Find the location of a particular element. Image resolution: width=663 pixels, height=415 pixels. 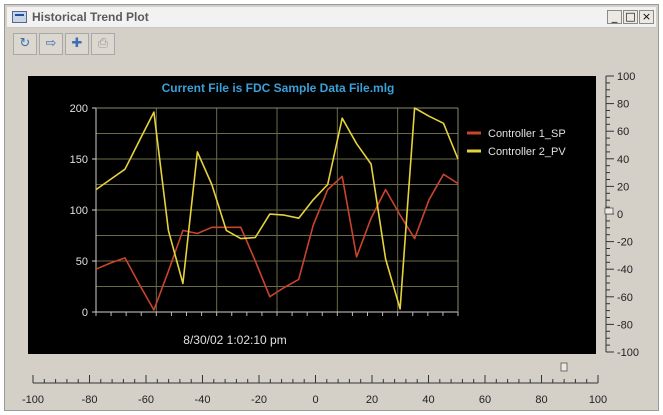

bottom-scale-label: -40 is located at coordinates (203, 400).